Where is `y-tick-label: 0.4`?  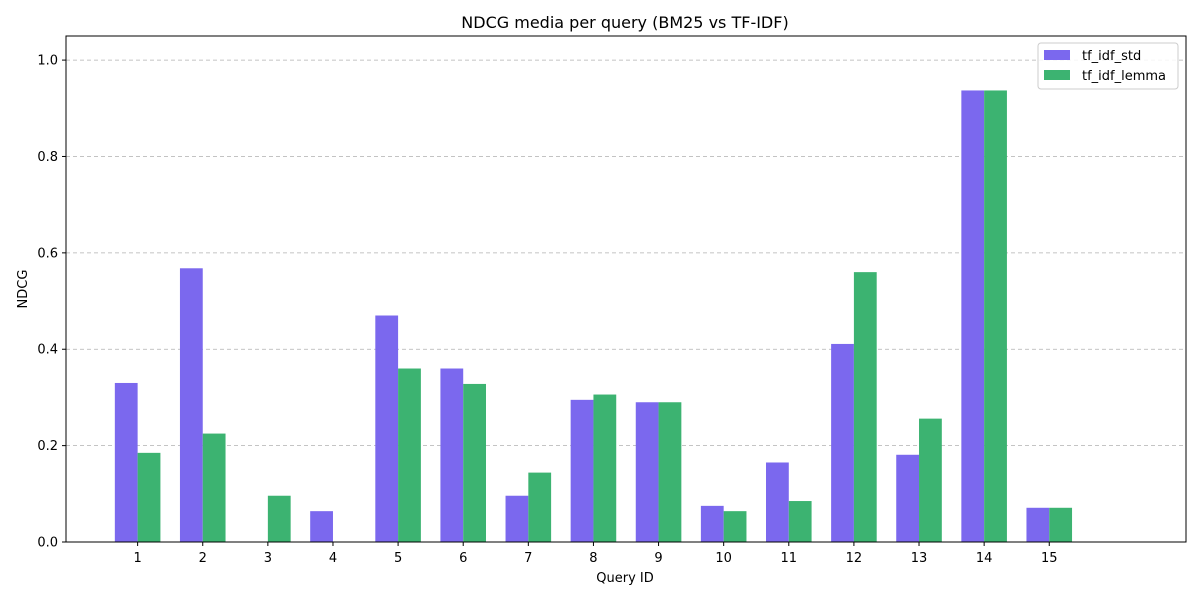 y-tick-label: 0.4 is located at coordinates (47, 350).